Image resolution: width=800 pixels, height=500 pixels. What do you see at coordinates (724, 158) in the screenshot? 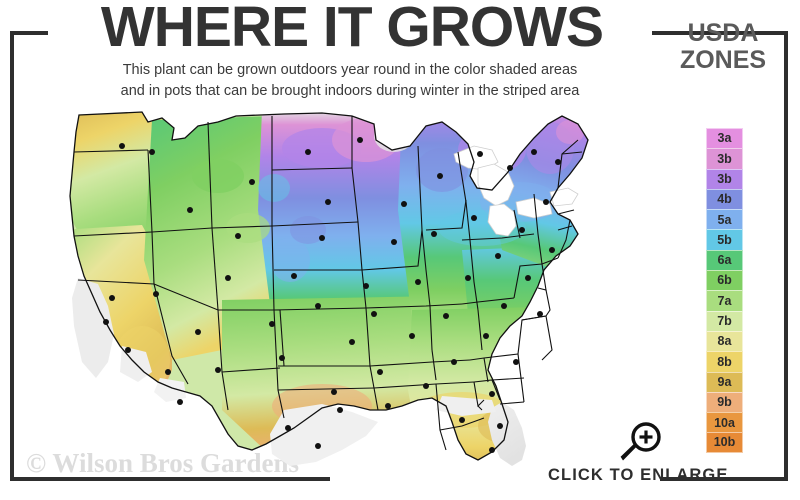
I see `zone-swatch-3b-a: 3b` at bounding box center [724, 158].